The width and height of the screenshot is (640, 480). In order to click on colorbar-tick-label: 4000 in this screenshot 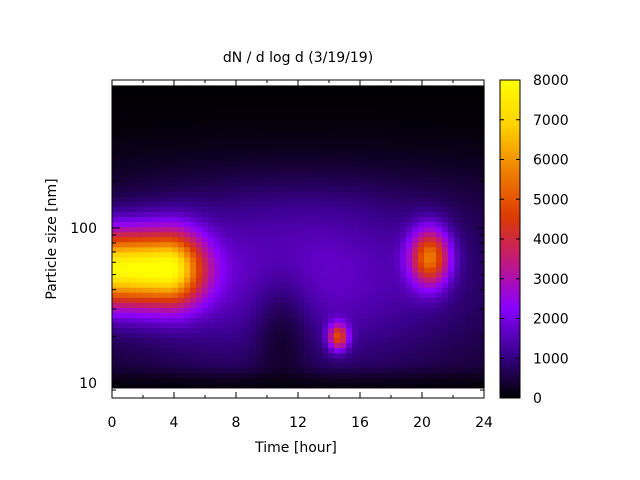, I will do `click(551, 240)`.